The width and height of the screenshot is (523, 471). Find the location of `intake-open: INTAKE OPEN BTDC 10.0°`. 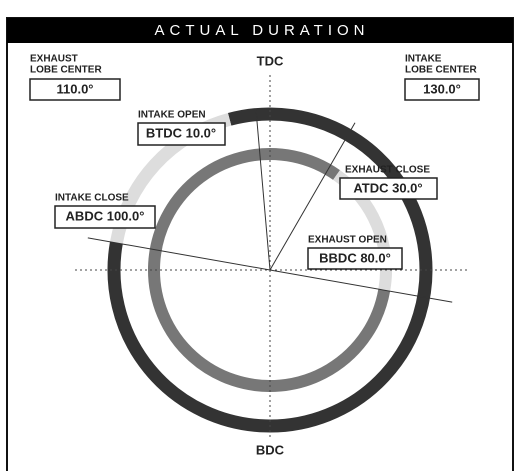

intake-open: INTAKE OPEN BTDC 10.0° is located at coordinates (181, 128).